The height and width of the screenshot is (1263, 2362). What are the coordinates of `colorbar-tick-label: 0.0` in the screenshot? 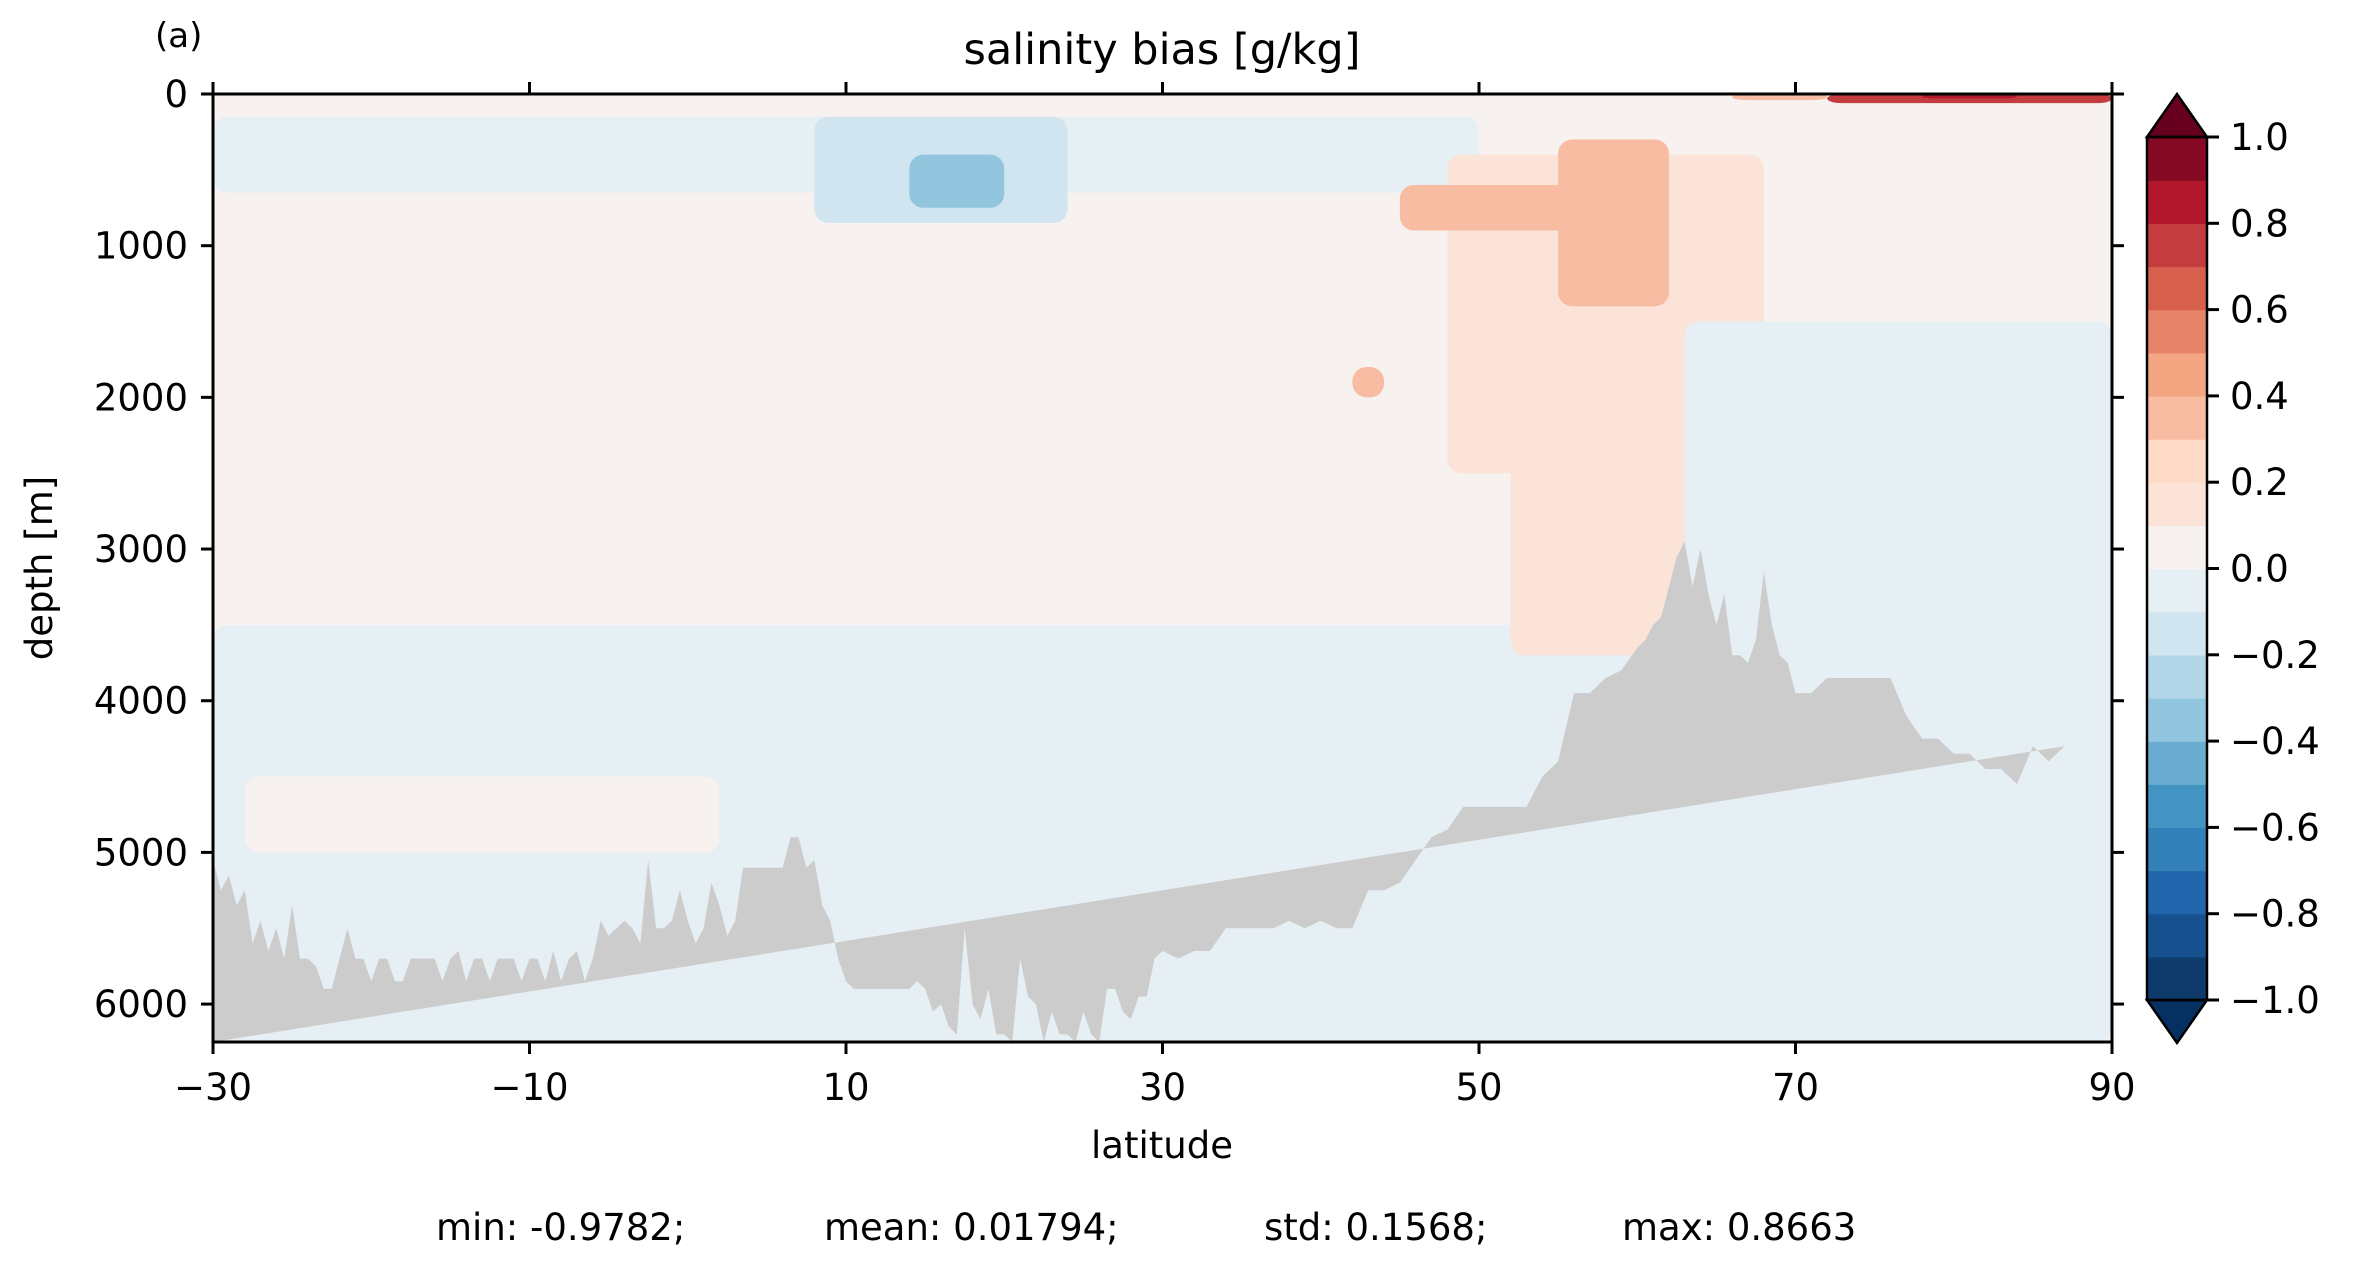 It's located at (2259, 569).